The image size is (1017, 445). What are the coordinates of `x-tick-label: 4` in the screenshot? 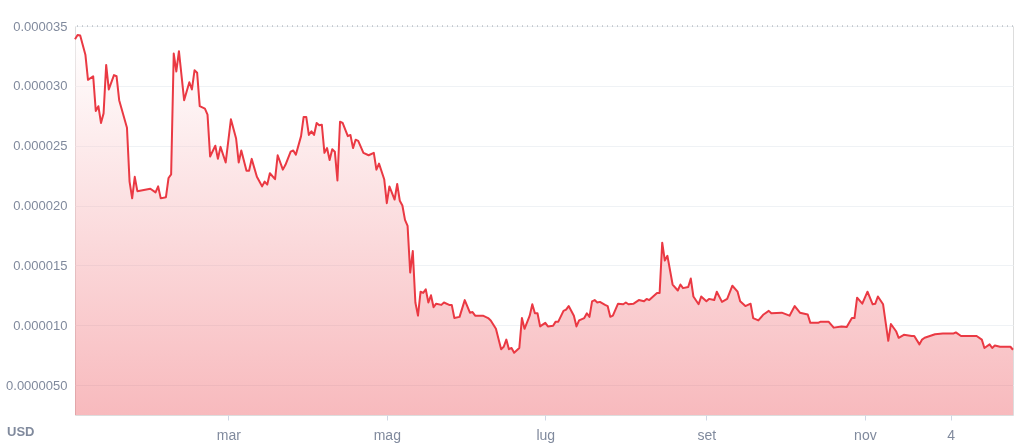 It's located at (951, 434).